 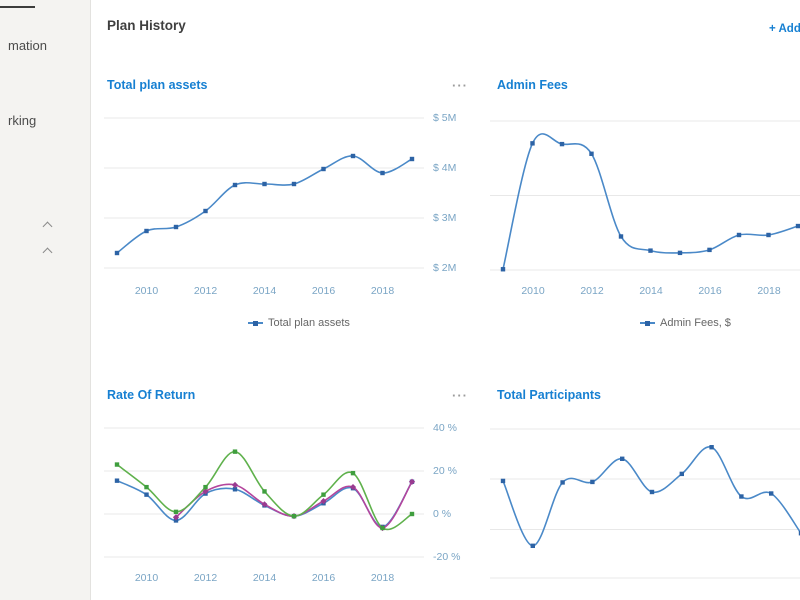 I want to click on page-title: Plan History, so click(x=146, y=25).